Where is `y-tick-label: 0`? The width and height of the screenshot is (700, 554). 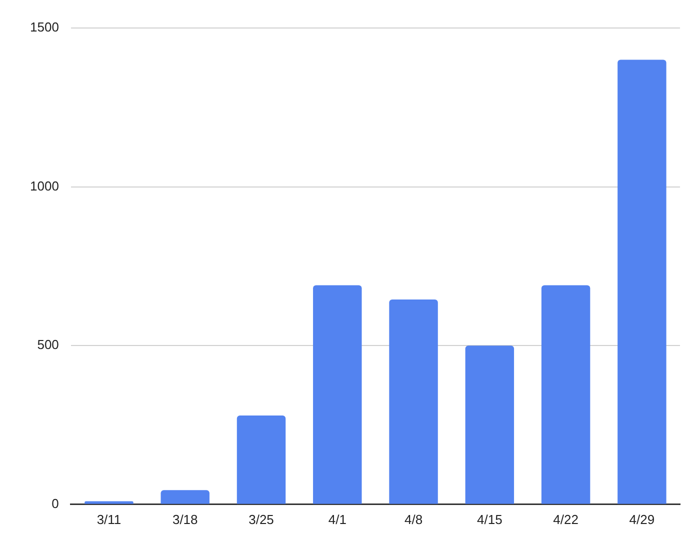 y-tick-label: 0 is located at coordinates (55, 503).